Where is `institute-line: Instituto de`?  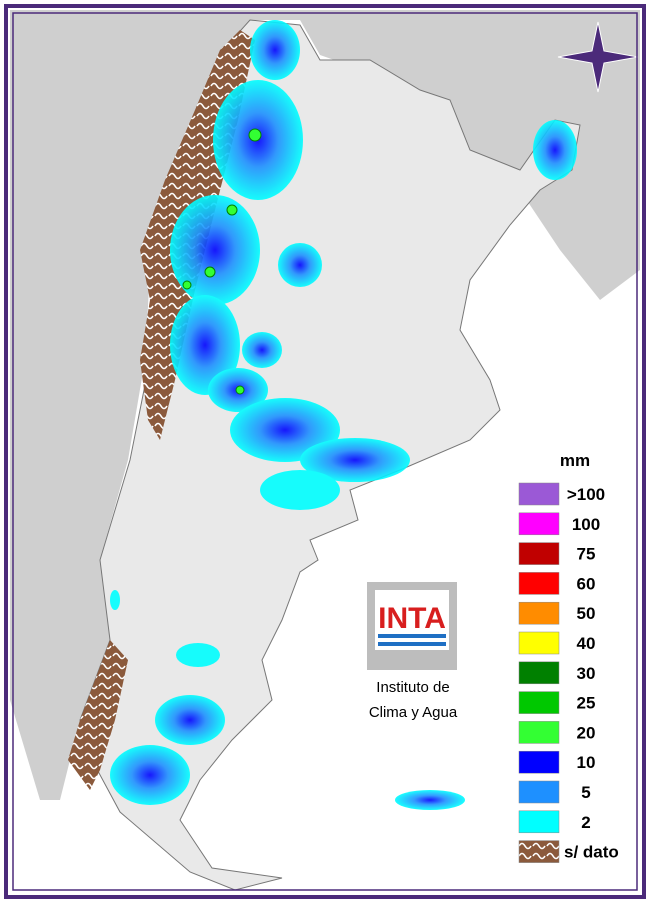
institute-line: Instituto de is located at coordinates (412, 687).